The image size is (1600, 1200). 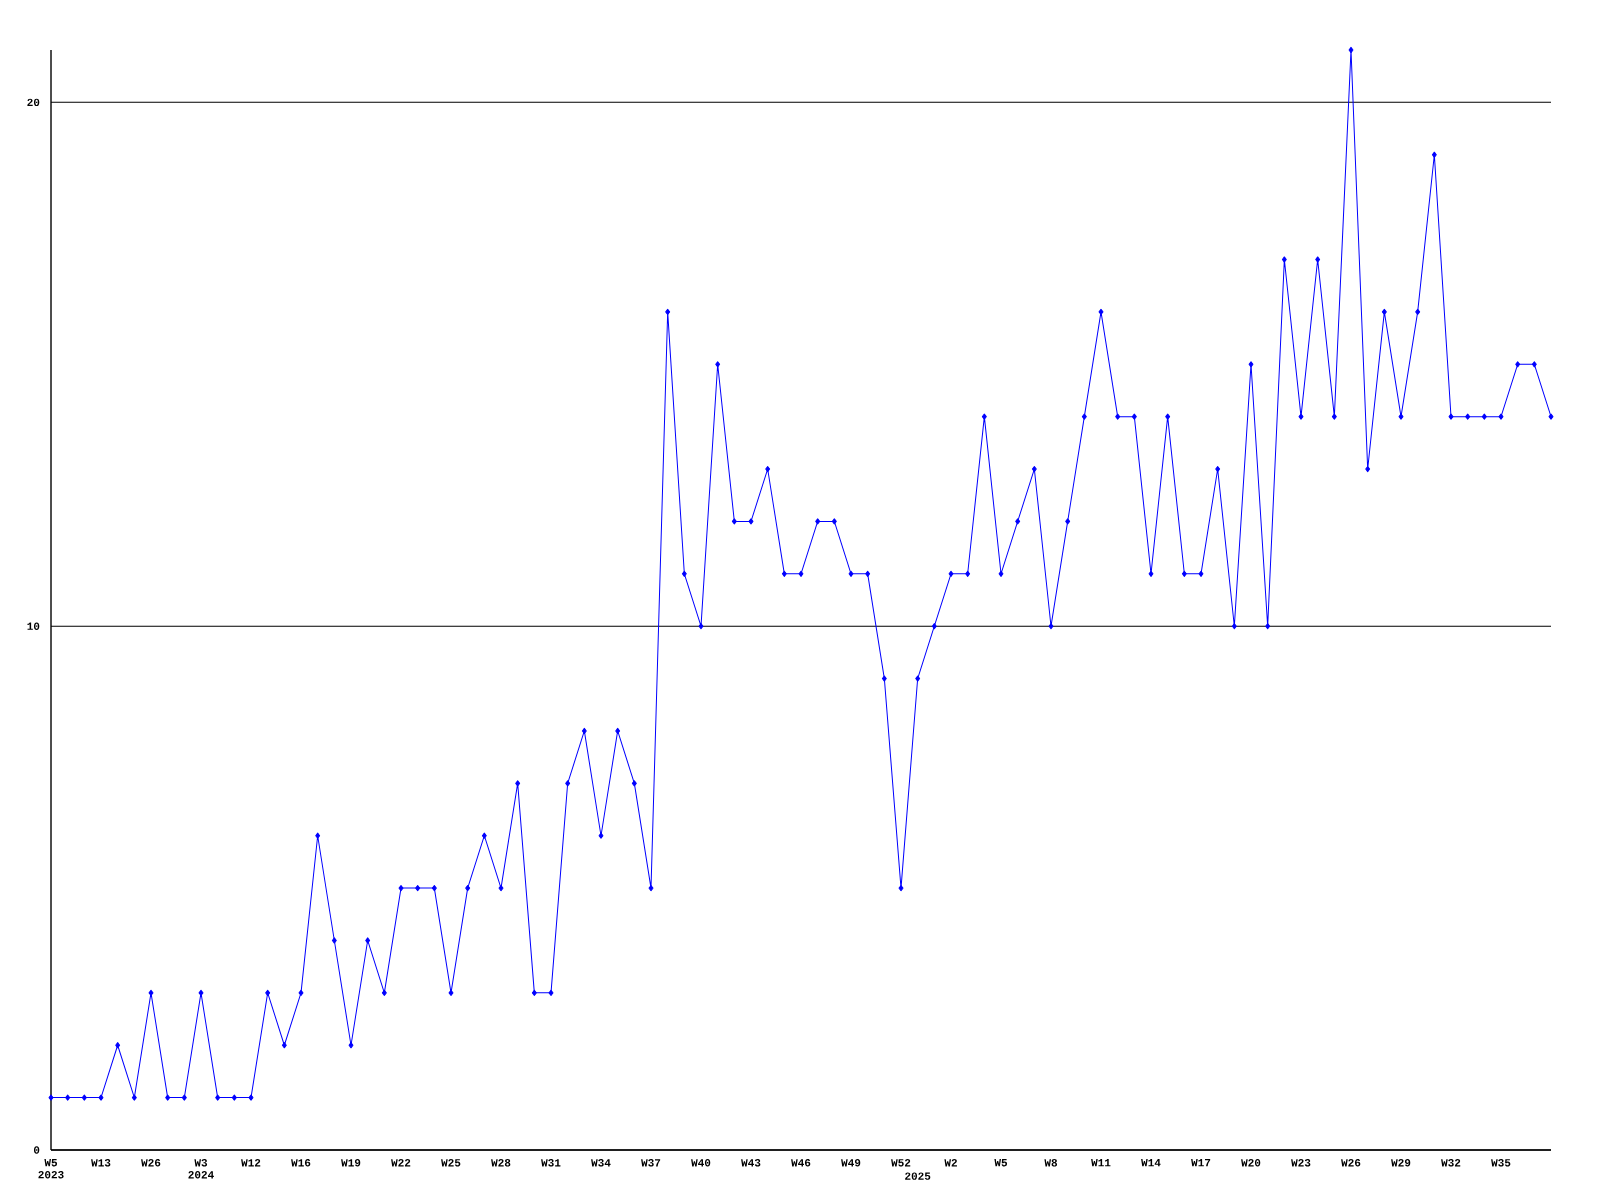 I want to click on x-tick-label: W43, so click(x=751, y=1163).